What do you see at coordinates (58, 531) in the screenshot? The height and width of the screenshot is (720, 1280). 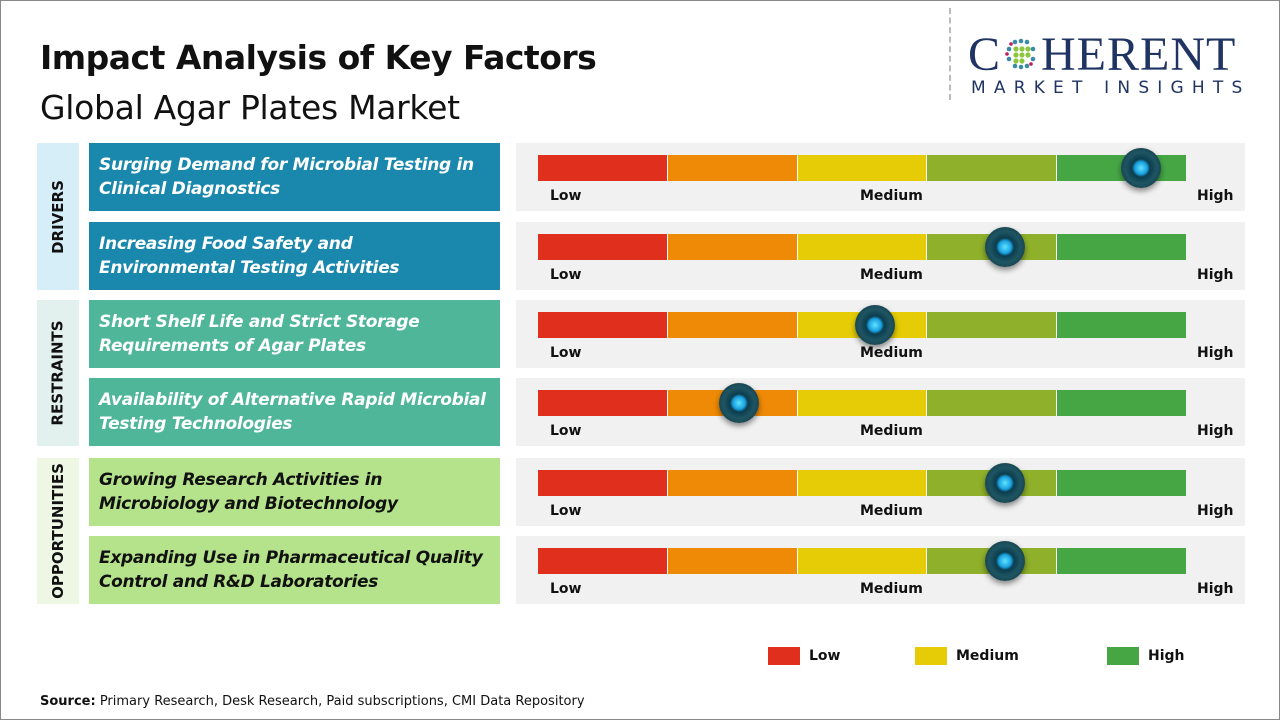 I see `group-label-opportunities: OPPORTUNITIES` at bounding box center [58, 531].